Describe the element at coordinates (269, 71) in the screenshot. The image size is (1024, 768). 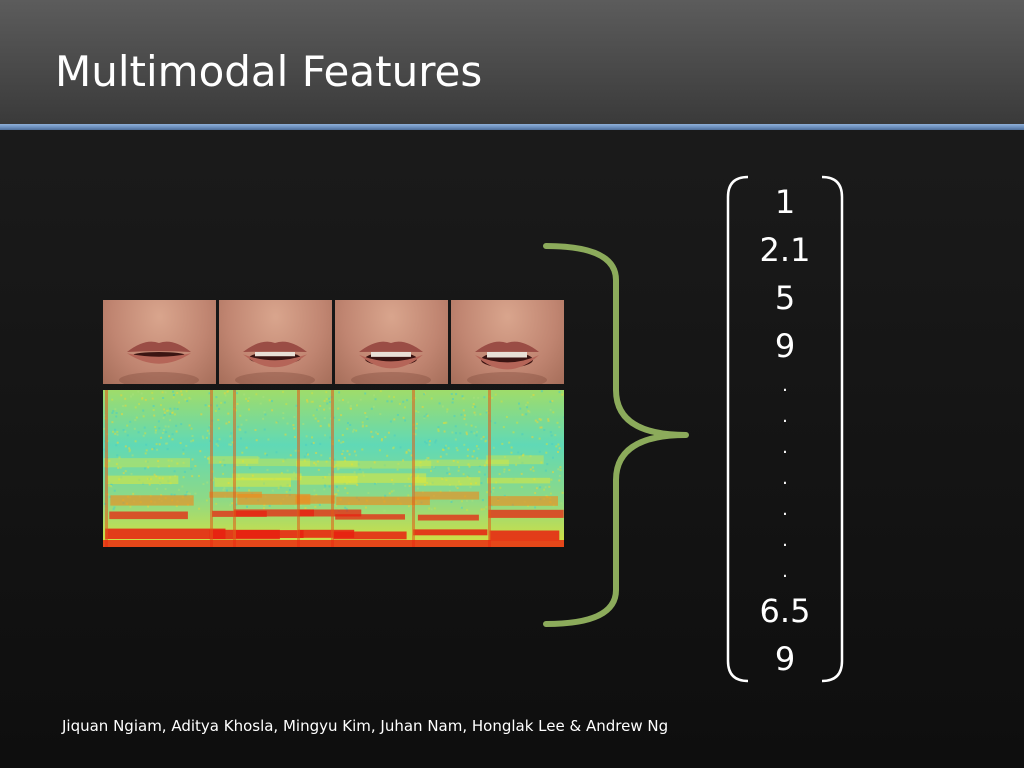
I see `slide-title: Multimodal Features` at that location.